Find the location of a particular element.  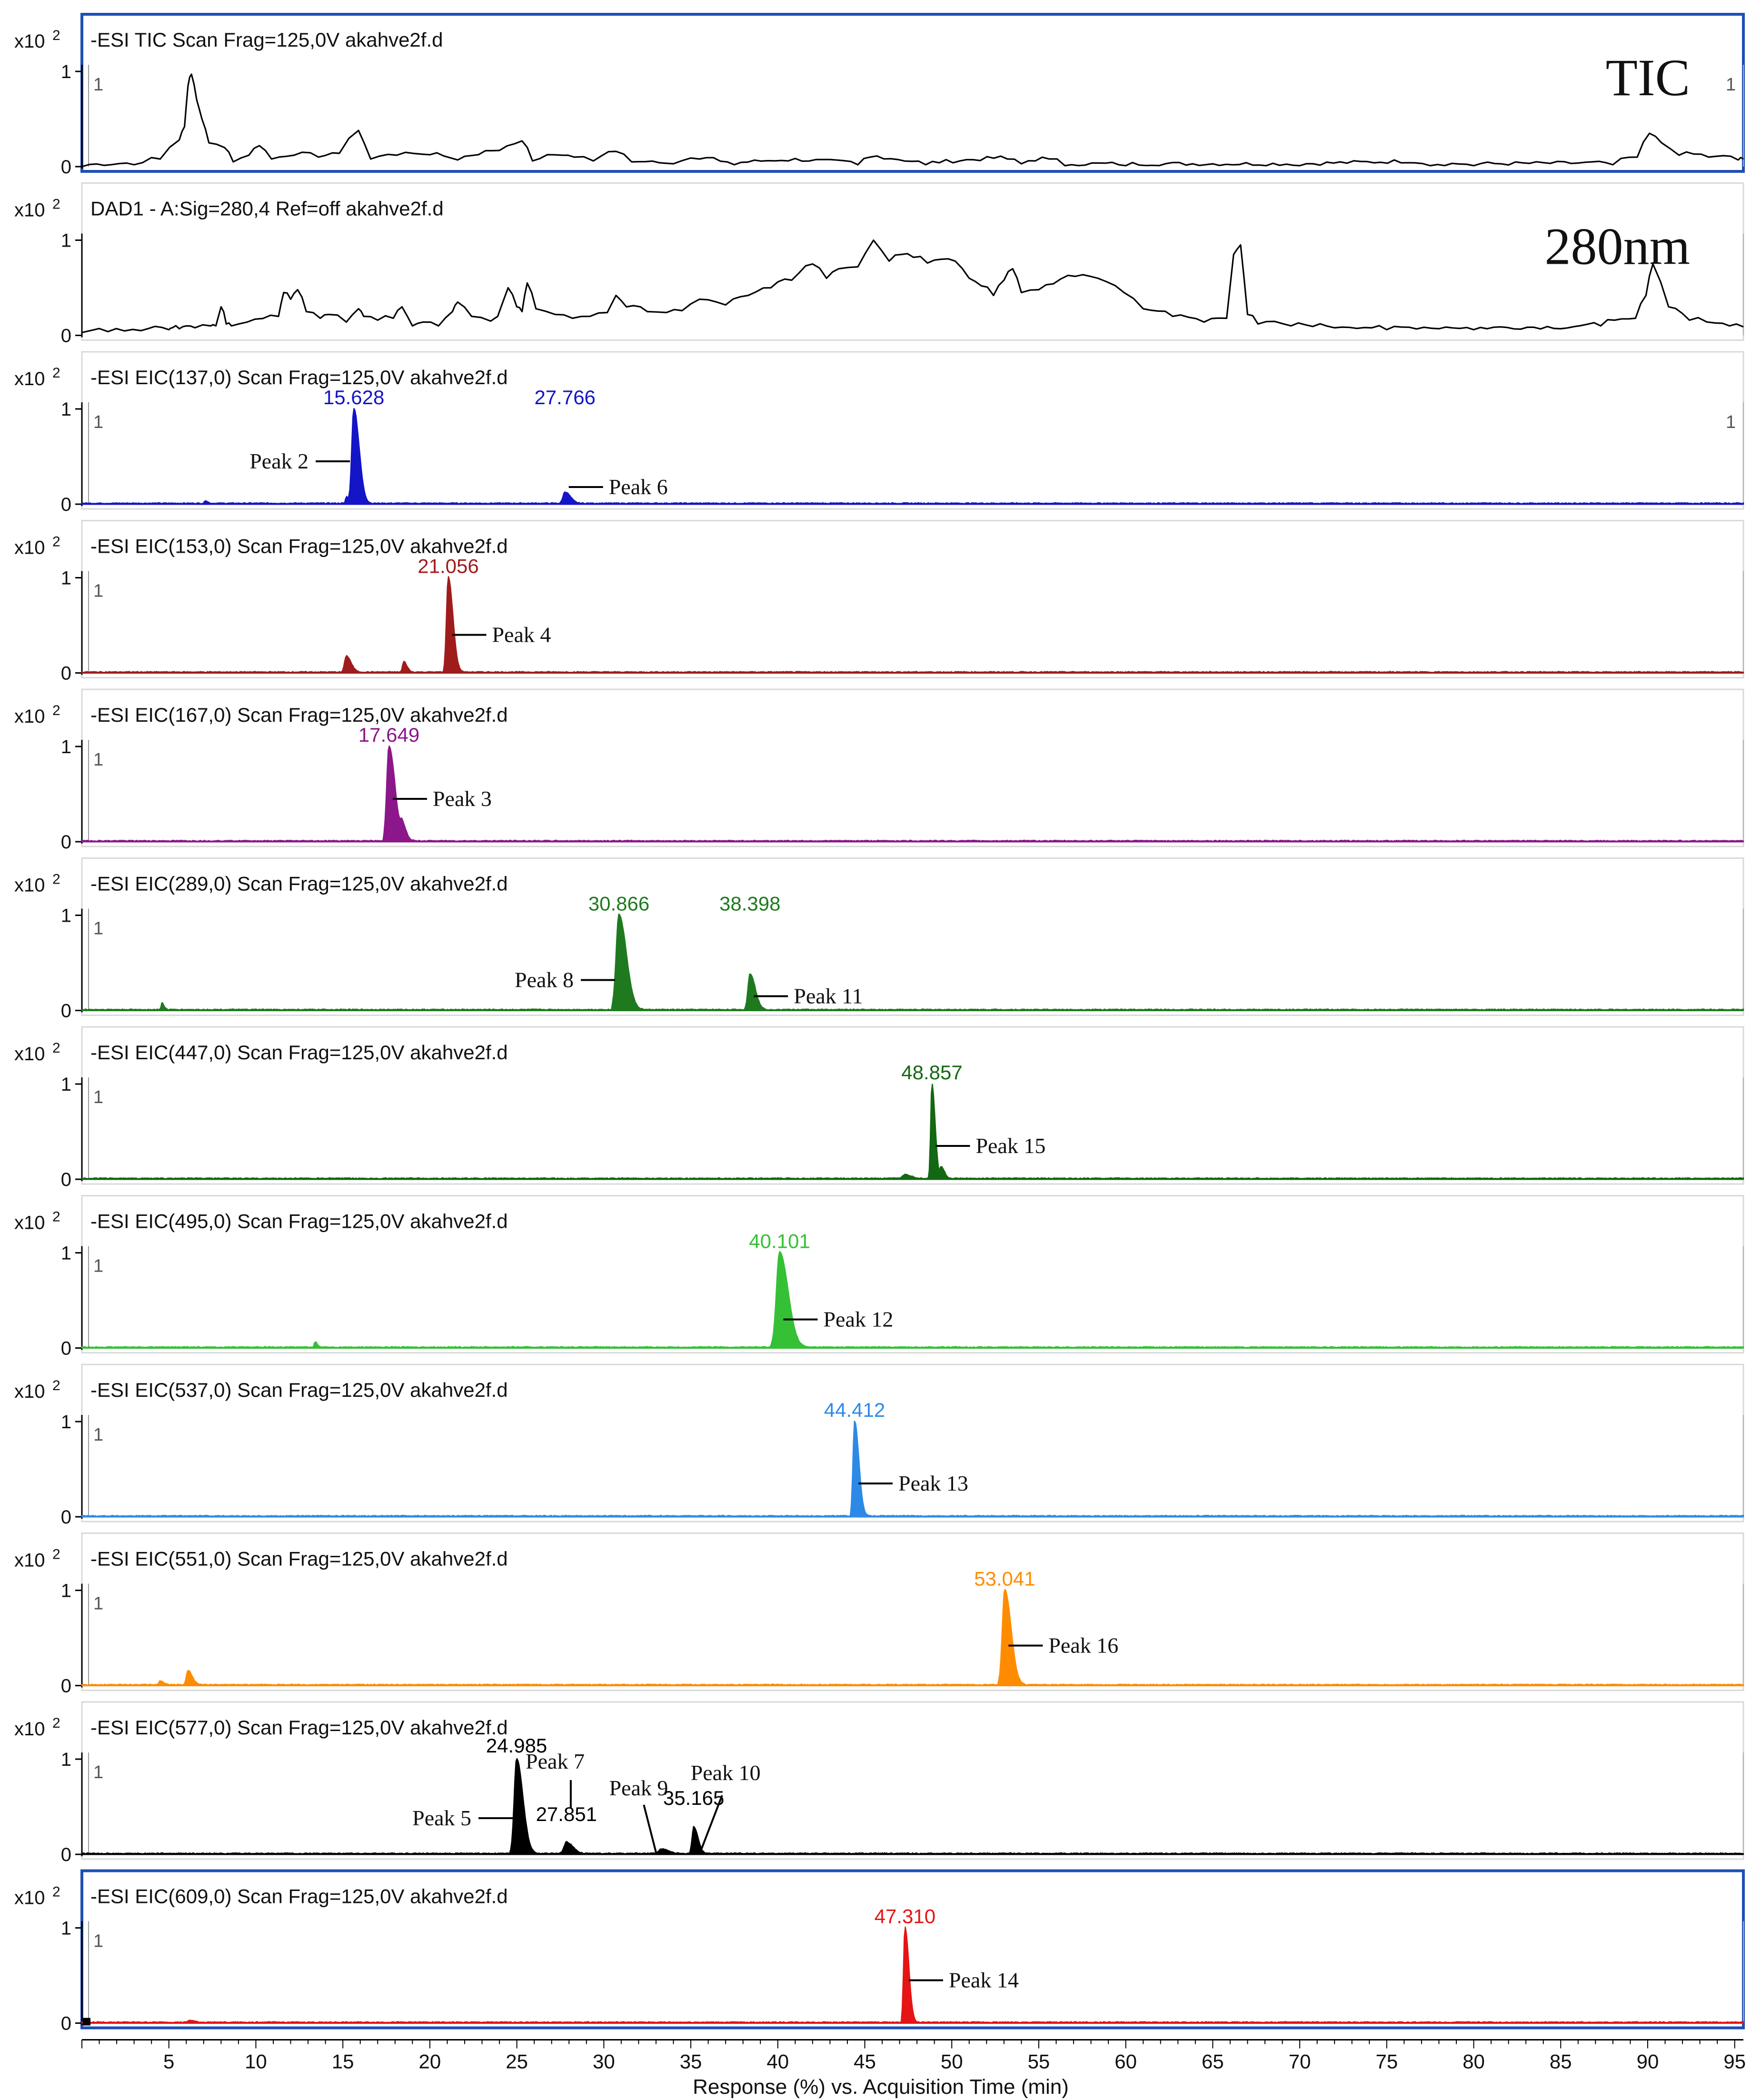

peak-name-label: Peak 9 is located at coordinates (638, 1788).